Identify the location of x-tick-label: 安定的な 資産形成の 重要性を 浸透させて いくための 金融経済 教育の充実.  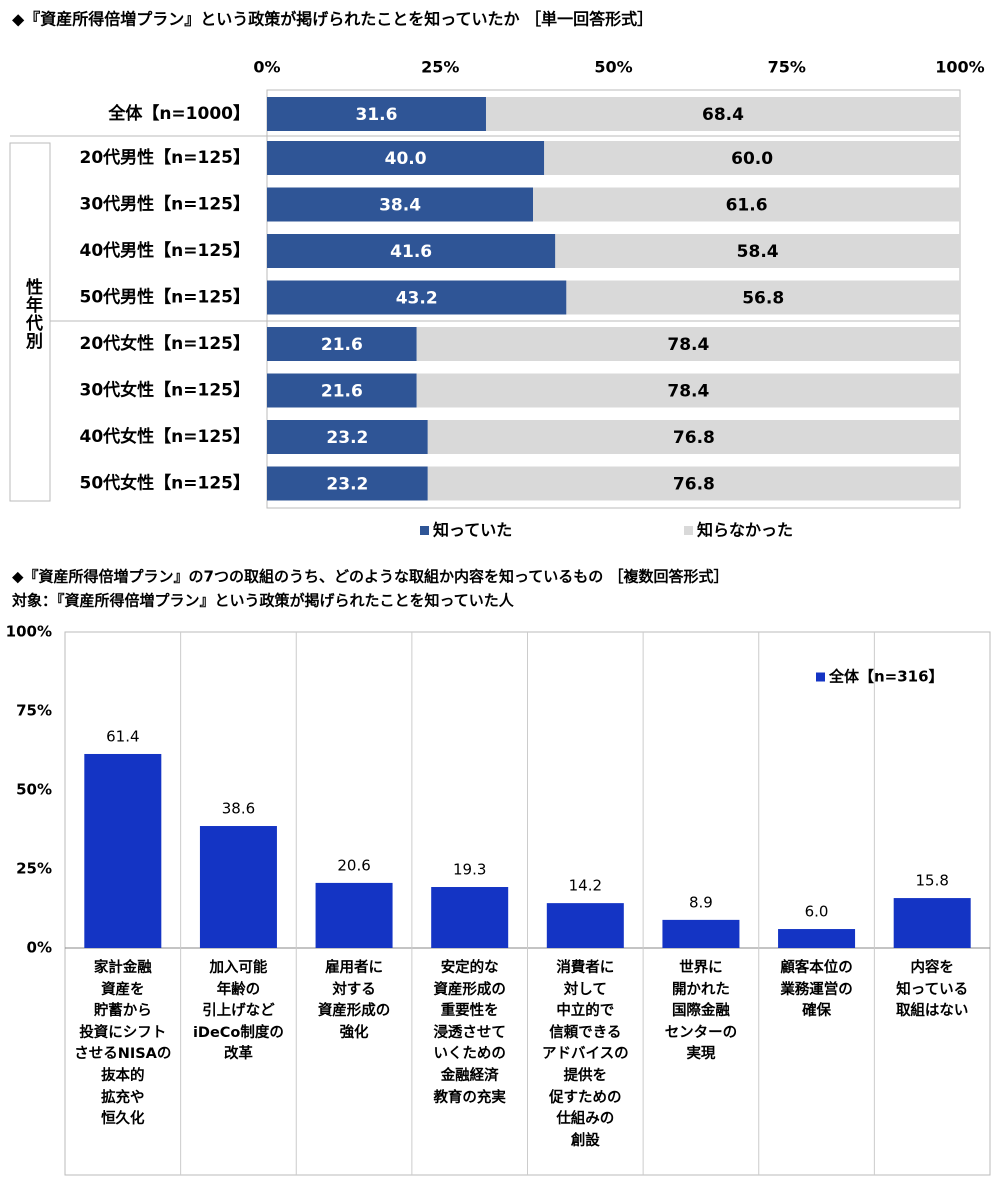
(469, 1033).